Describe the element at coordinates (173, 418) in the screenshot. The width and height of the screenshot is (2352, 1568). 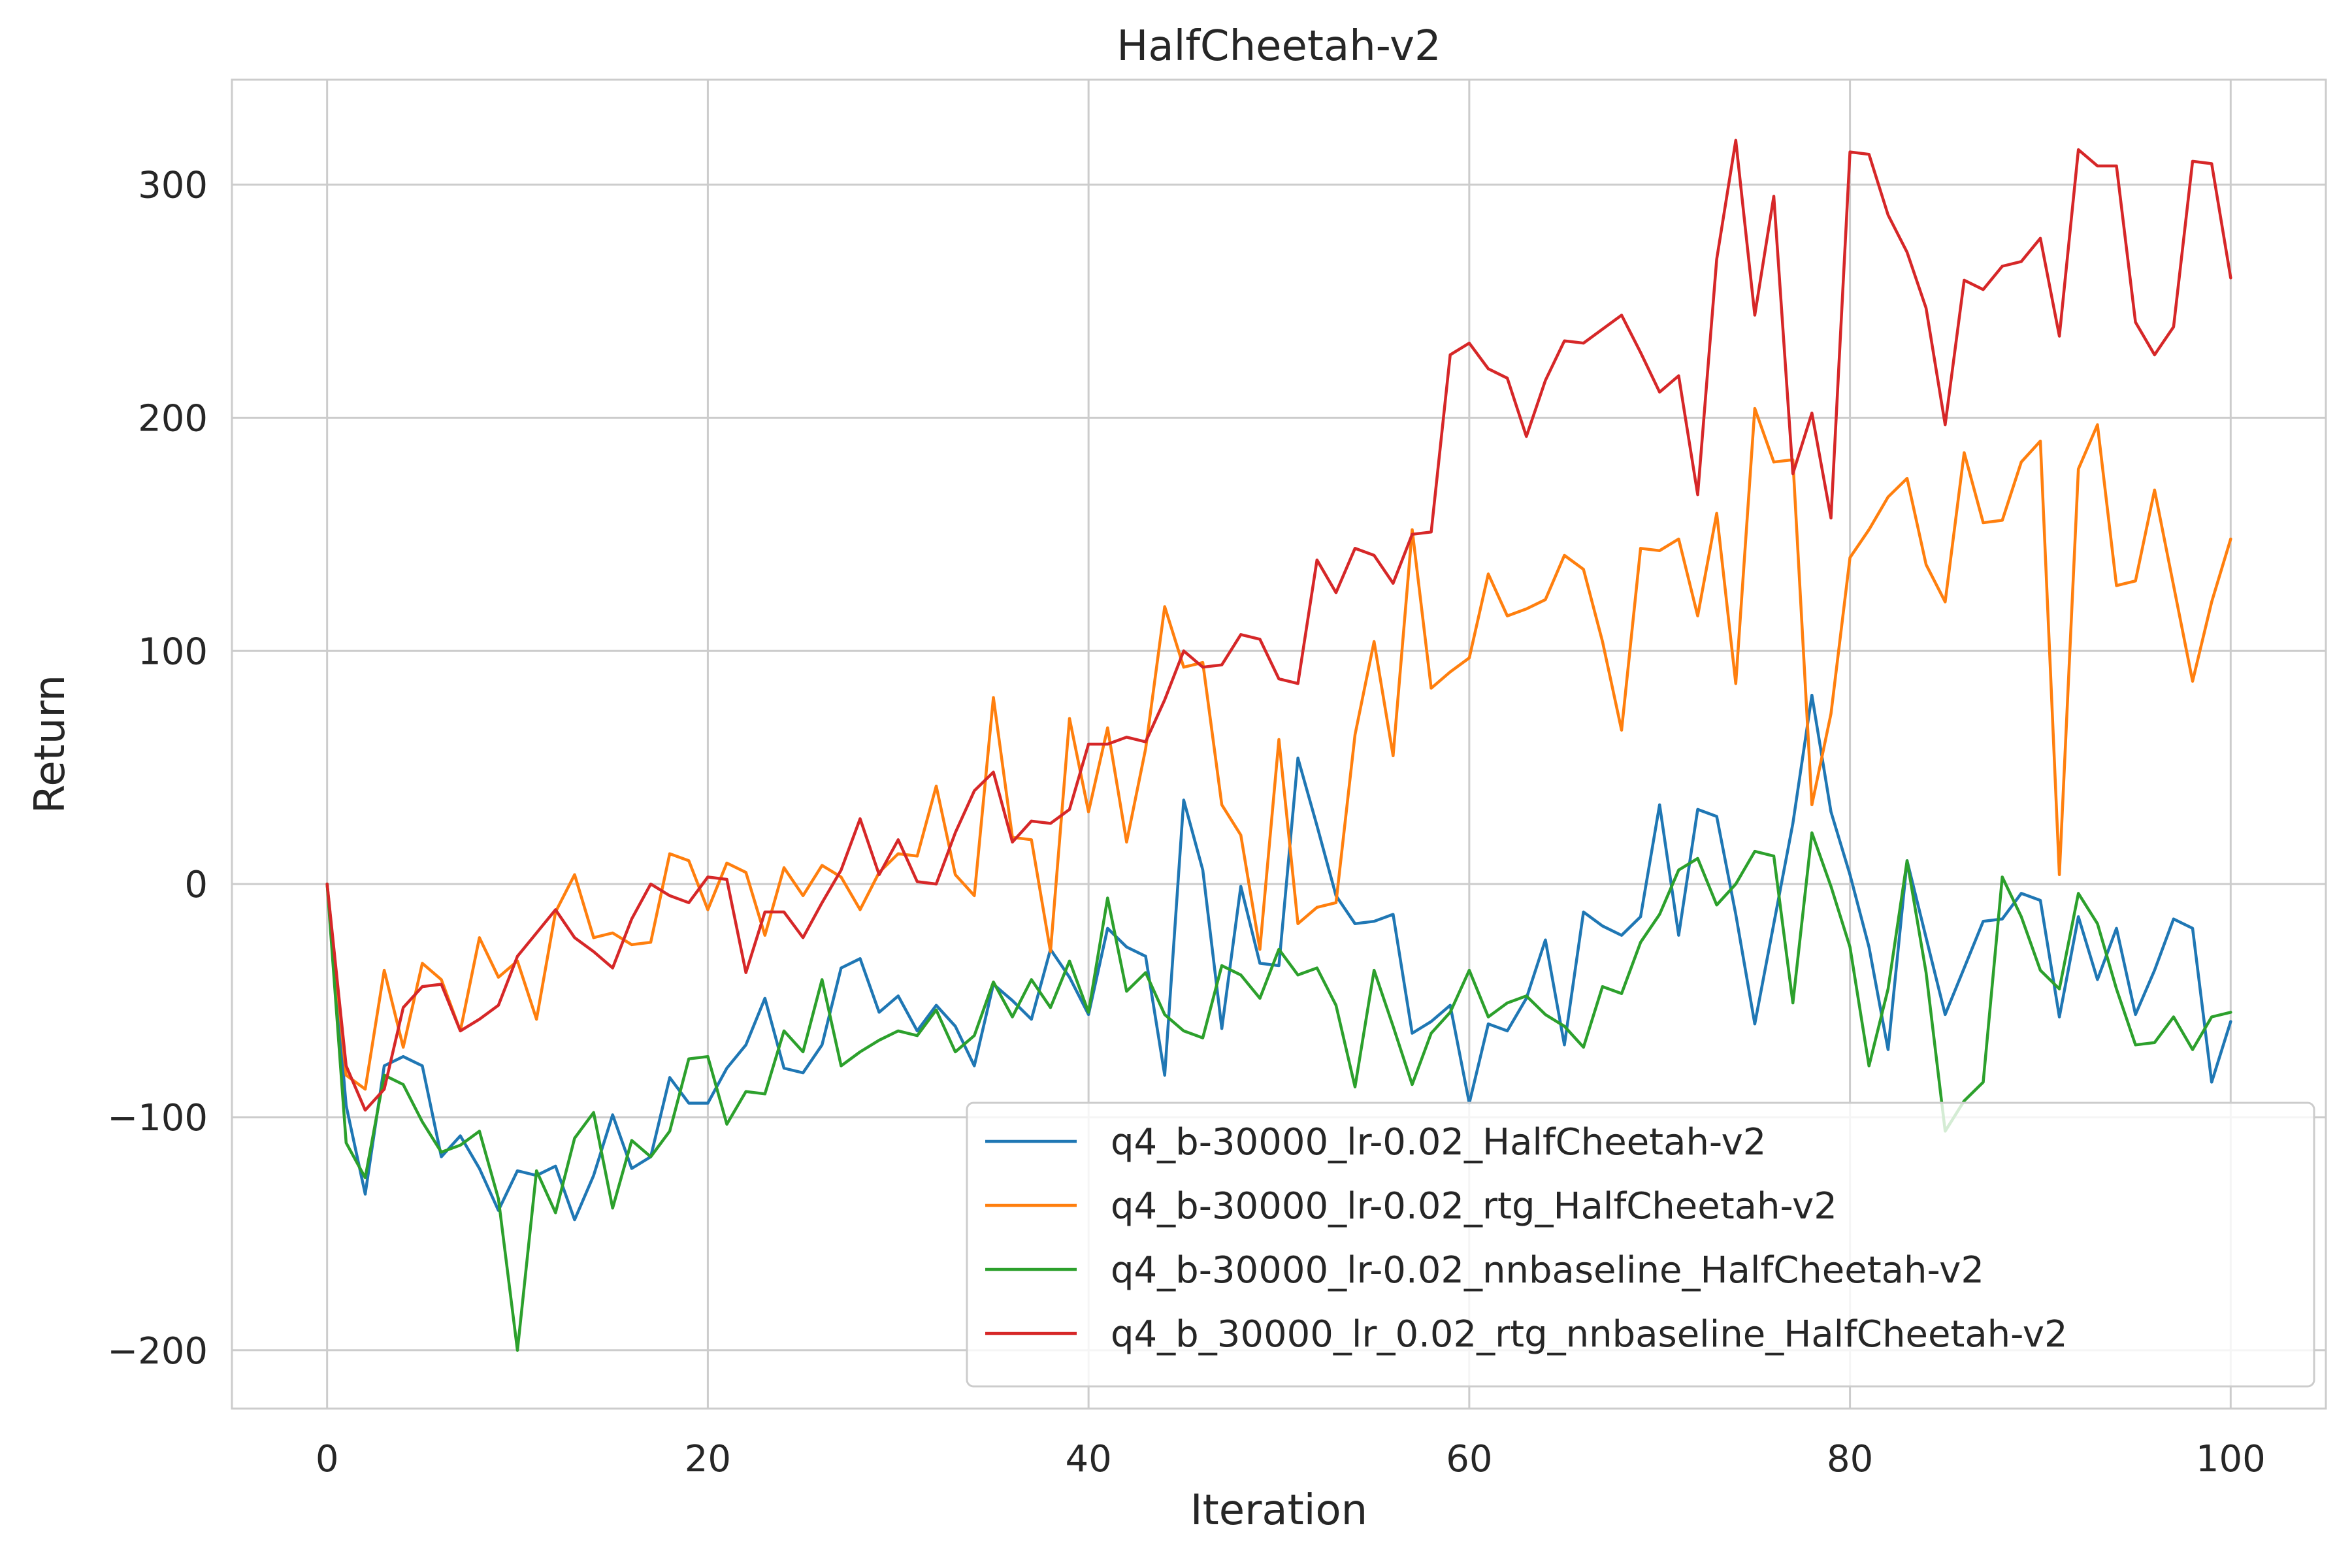
I see `y-tick-label: 200` at that location.